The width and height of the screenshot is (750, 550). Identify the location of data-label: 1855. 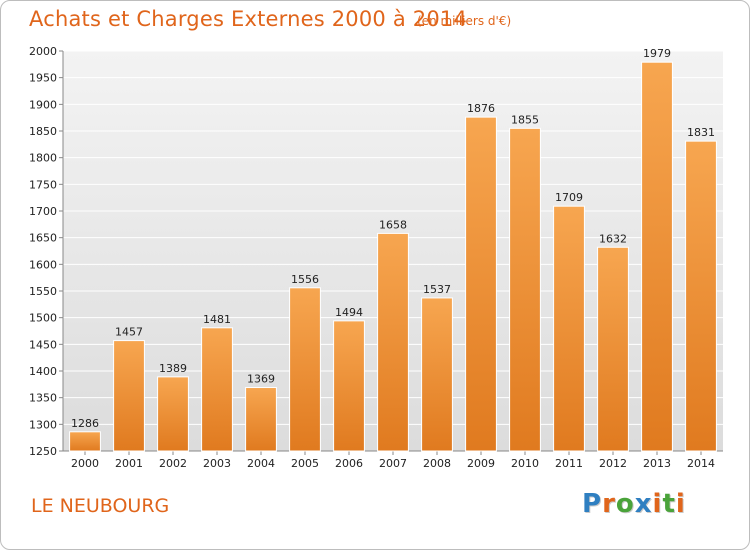
(525, 119).